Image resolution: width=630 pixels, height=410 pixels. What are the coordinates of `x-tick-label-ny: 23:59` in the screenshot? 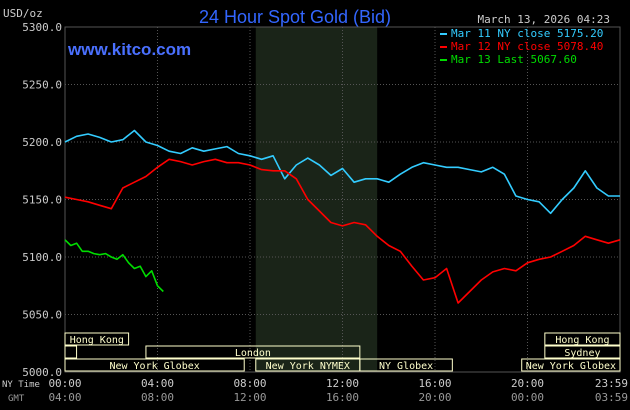 It's located at (611, 383).